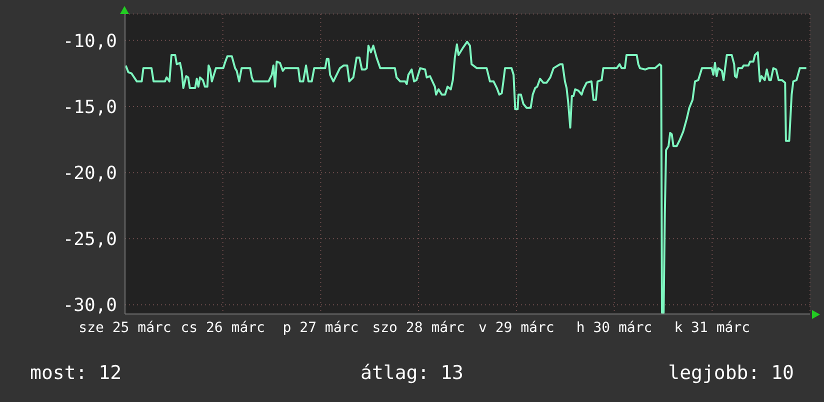 The width and height of the screenshot is (824, 402). What do you see at coordinates (89, 107) in the screenshot?
I see `y-tick-label: -15,0` at bounding box center [89, 107].